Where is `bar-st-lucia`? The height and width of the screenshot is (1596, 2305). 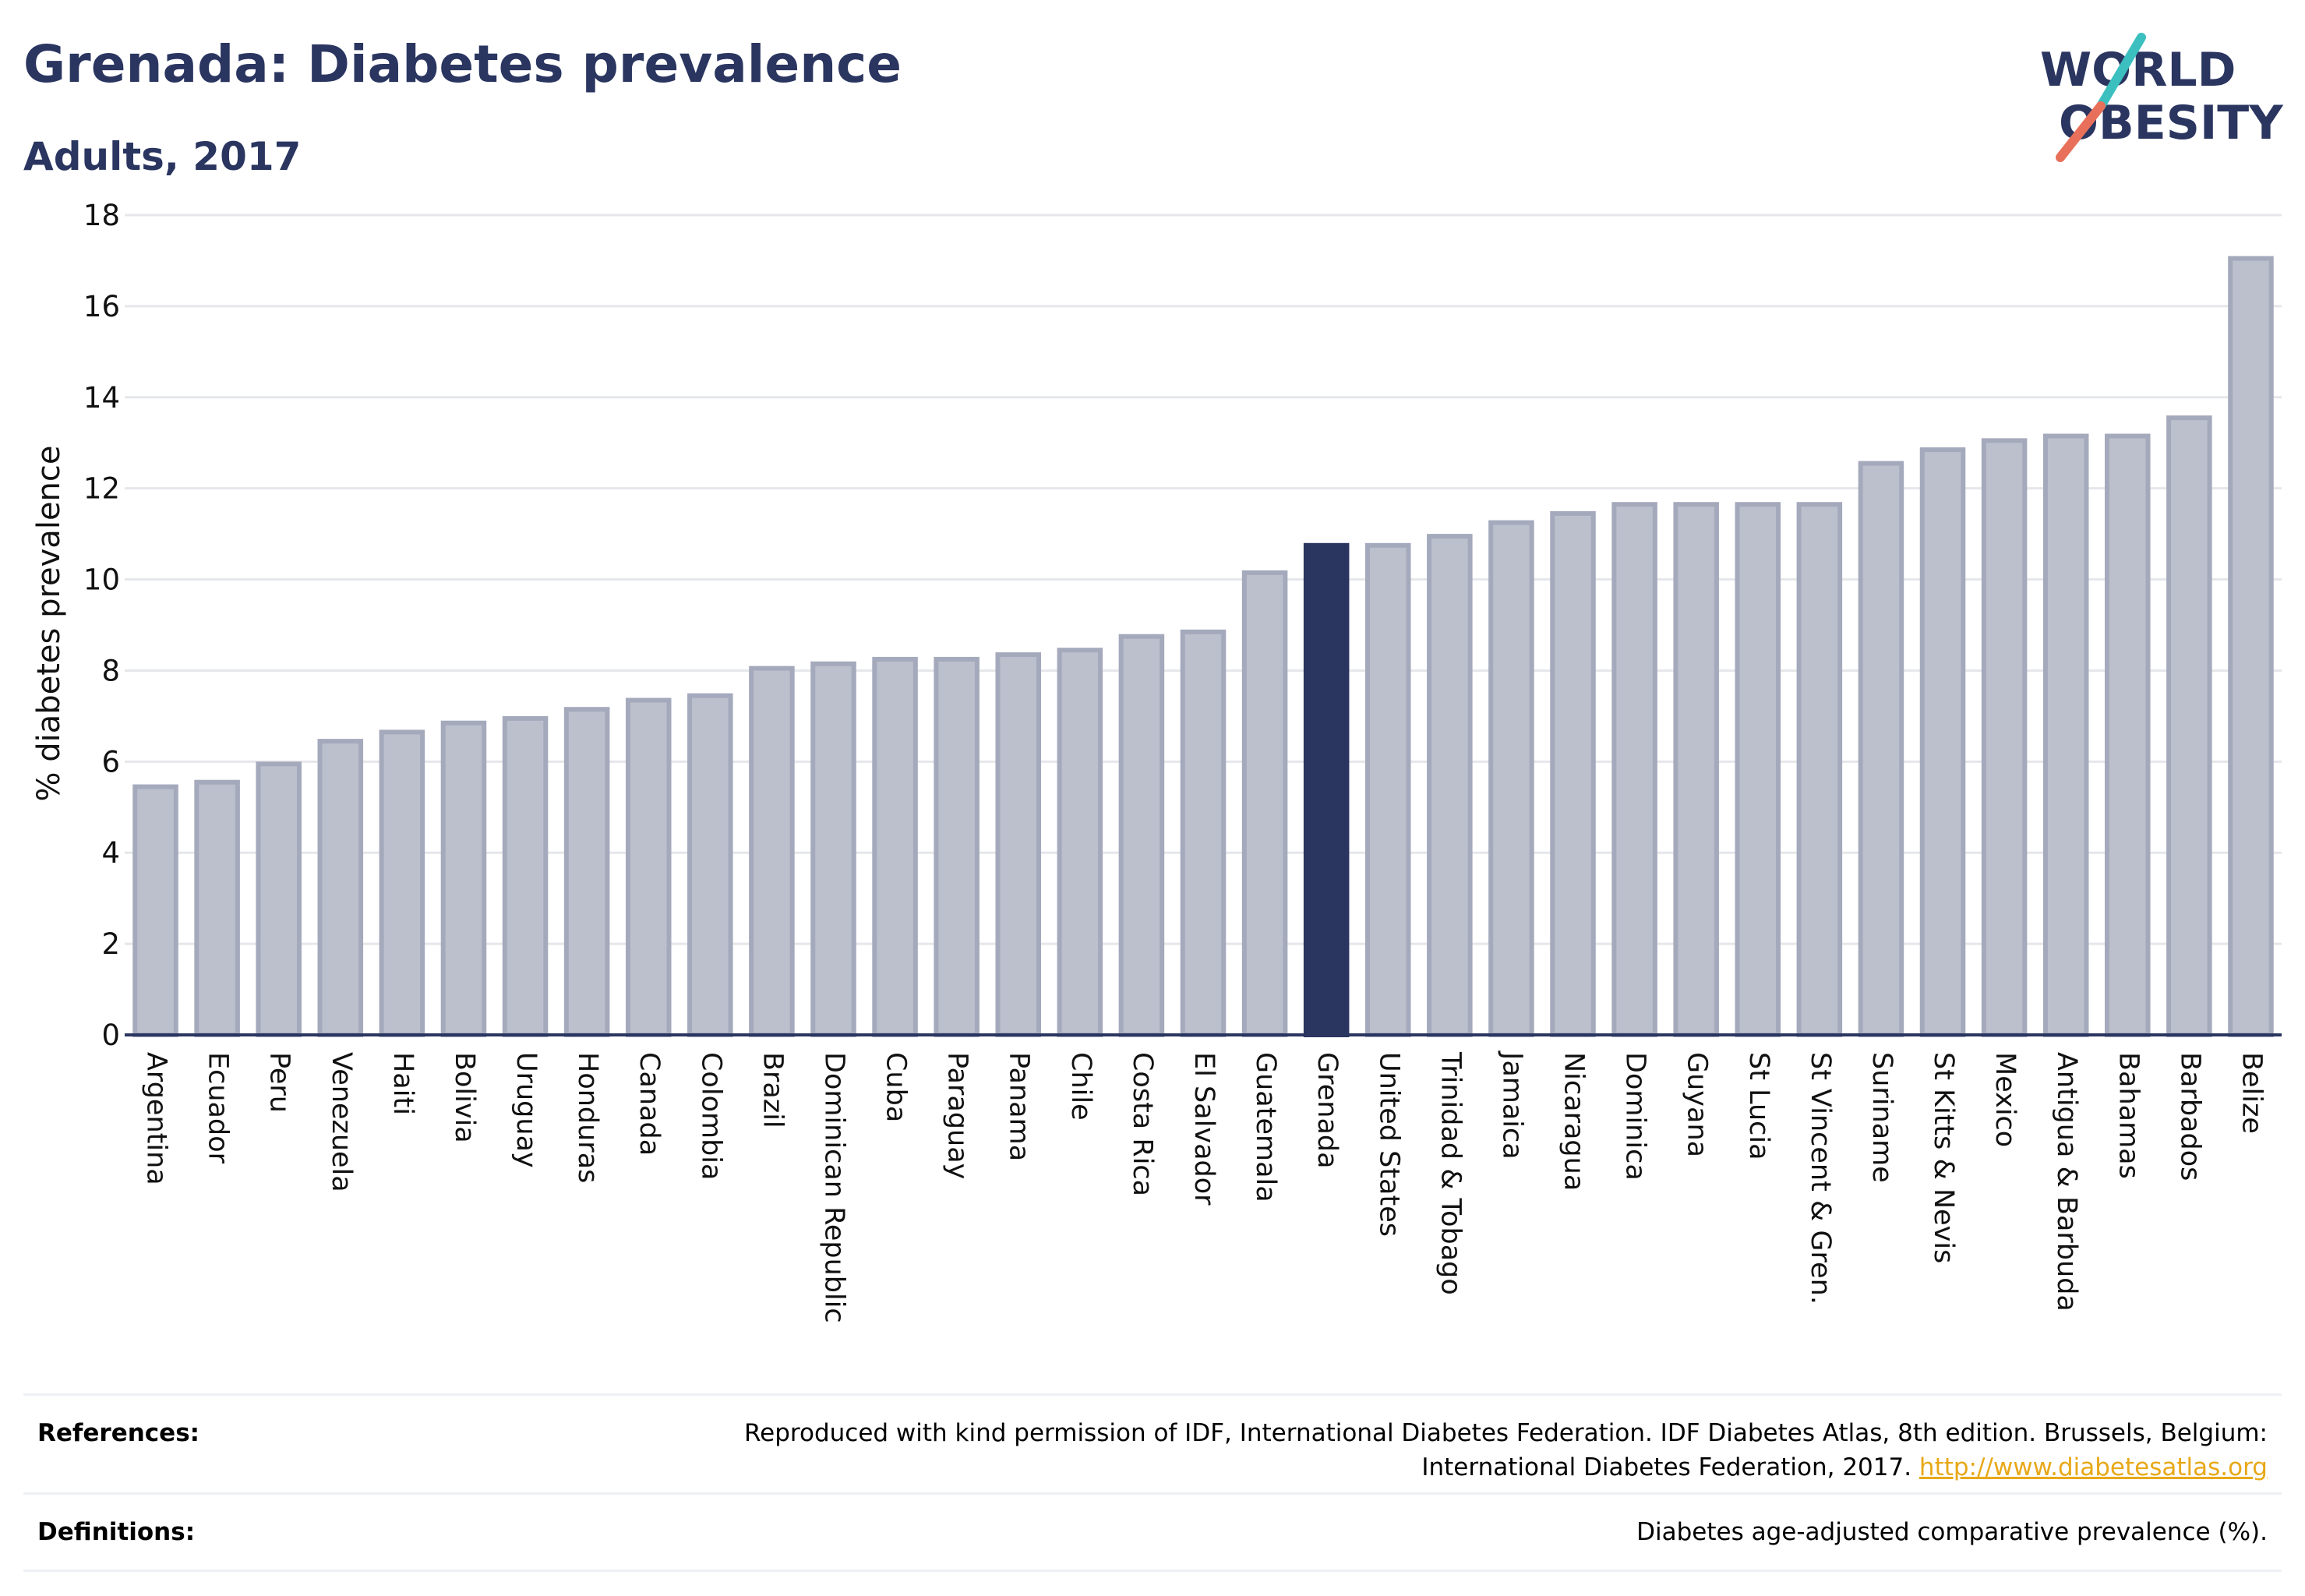
bar-st-lucia is located at coordinates (1758, 769).